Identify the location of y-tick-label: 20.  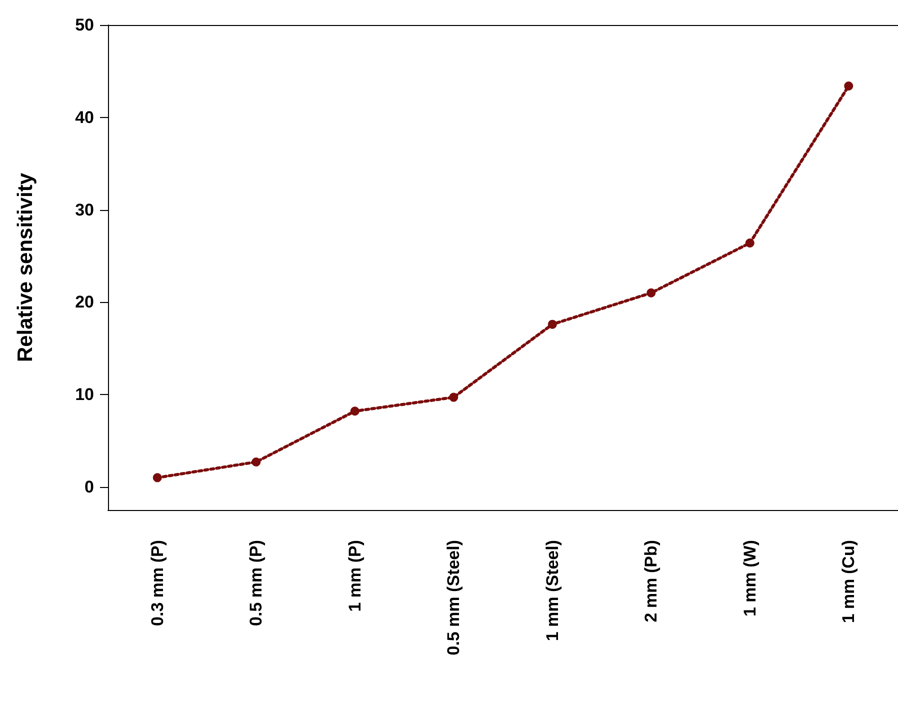
(84, 302).